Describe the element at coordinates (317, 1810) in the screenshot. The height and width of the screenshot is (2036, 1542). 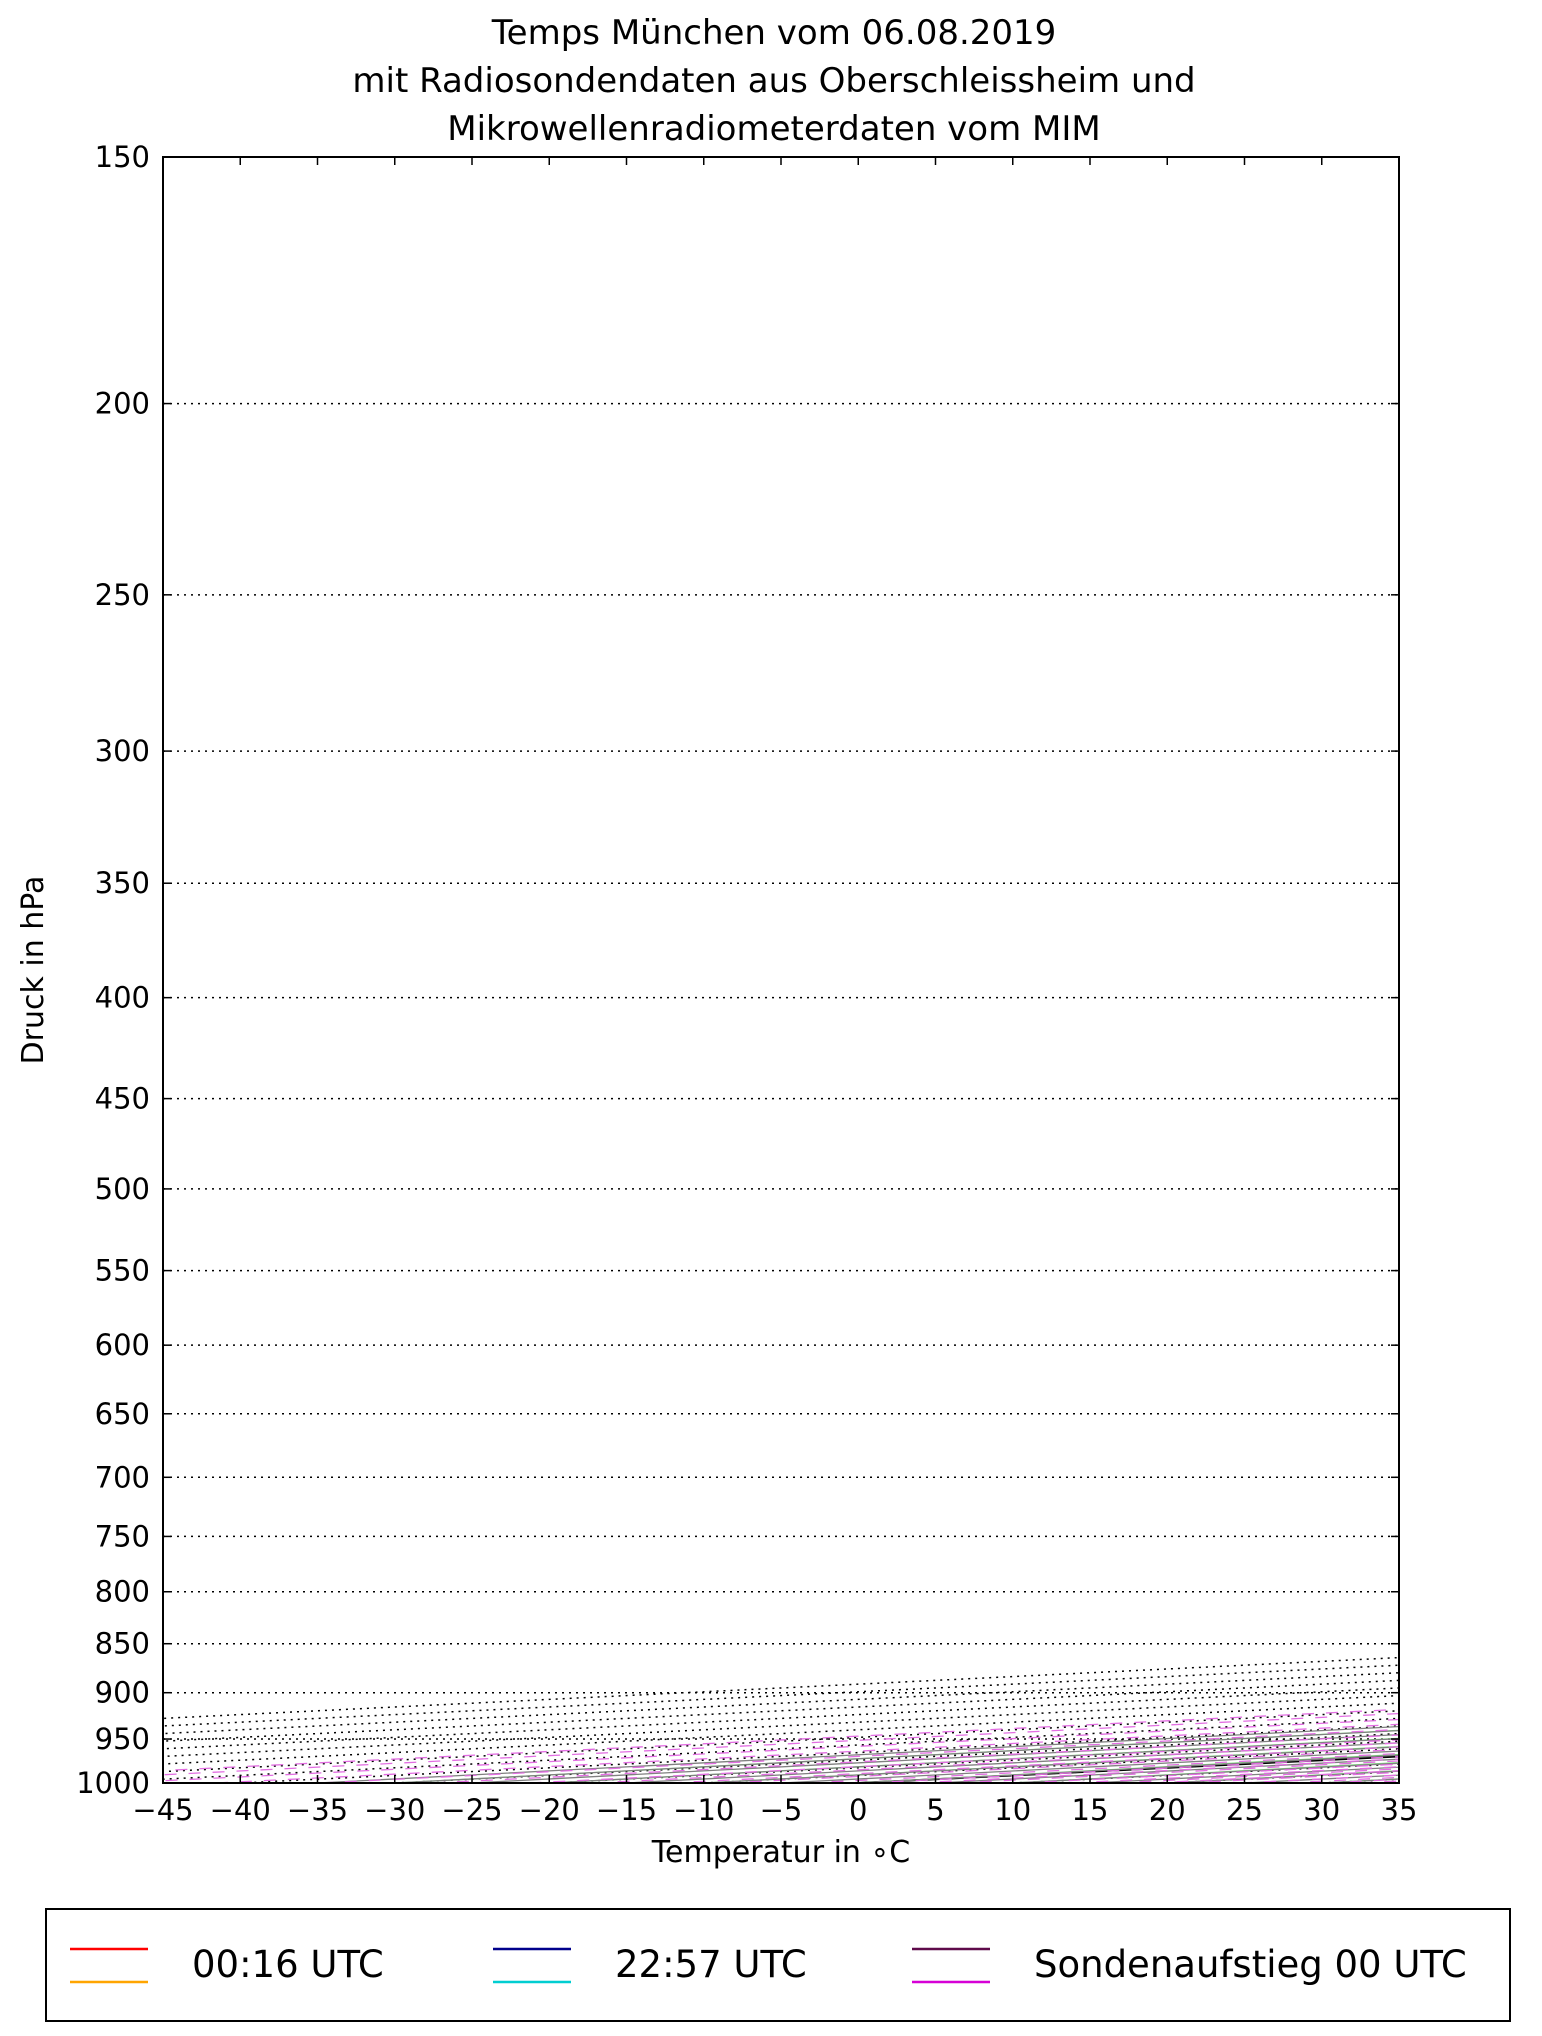
I see `x-tick-label: −35` at that location.